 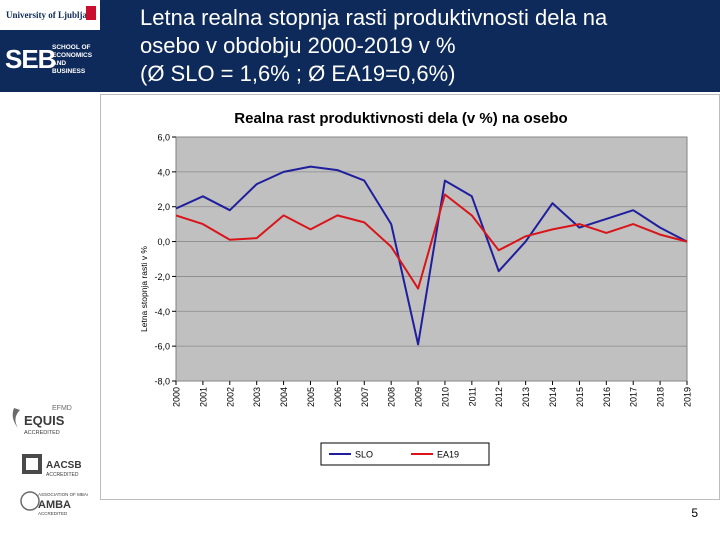 I want to click on x-tick-label: 2004, so click(x=284, y=397).